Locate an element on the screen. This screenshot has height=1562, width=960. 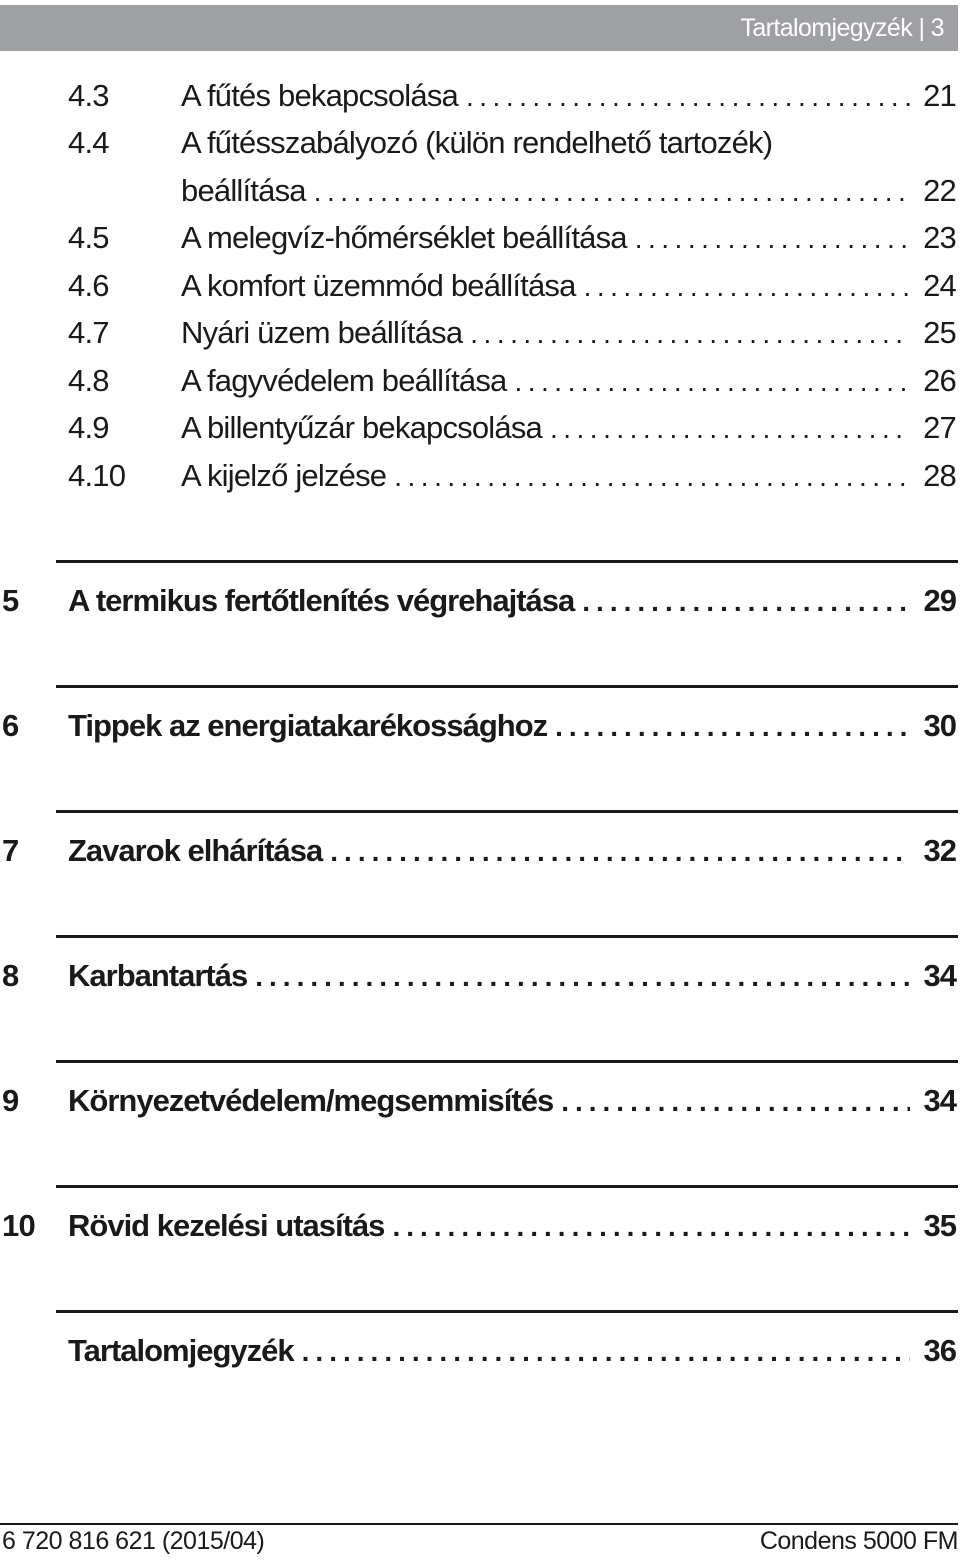
toc-chapter-9: 9 Környezetvédelem/megsemmisítés 34 is located at coordinates (479, 1108).